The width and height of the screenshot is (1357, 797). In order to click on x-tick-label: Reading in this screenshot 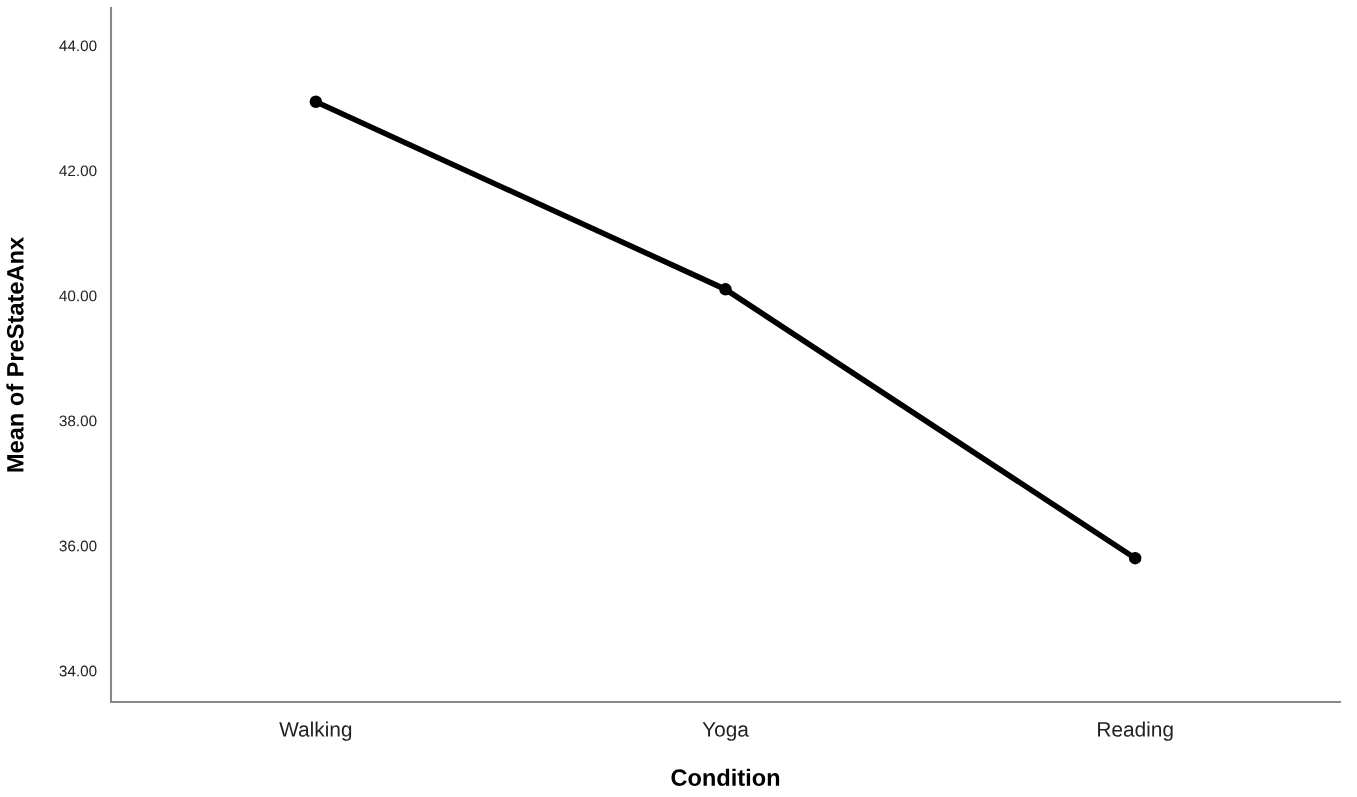, I will do `click(1135, 731)`.